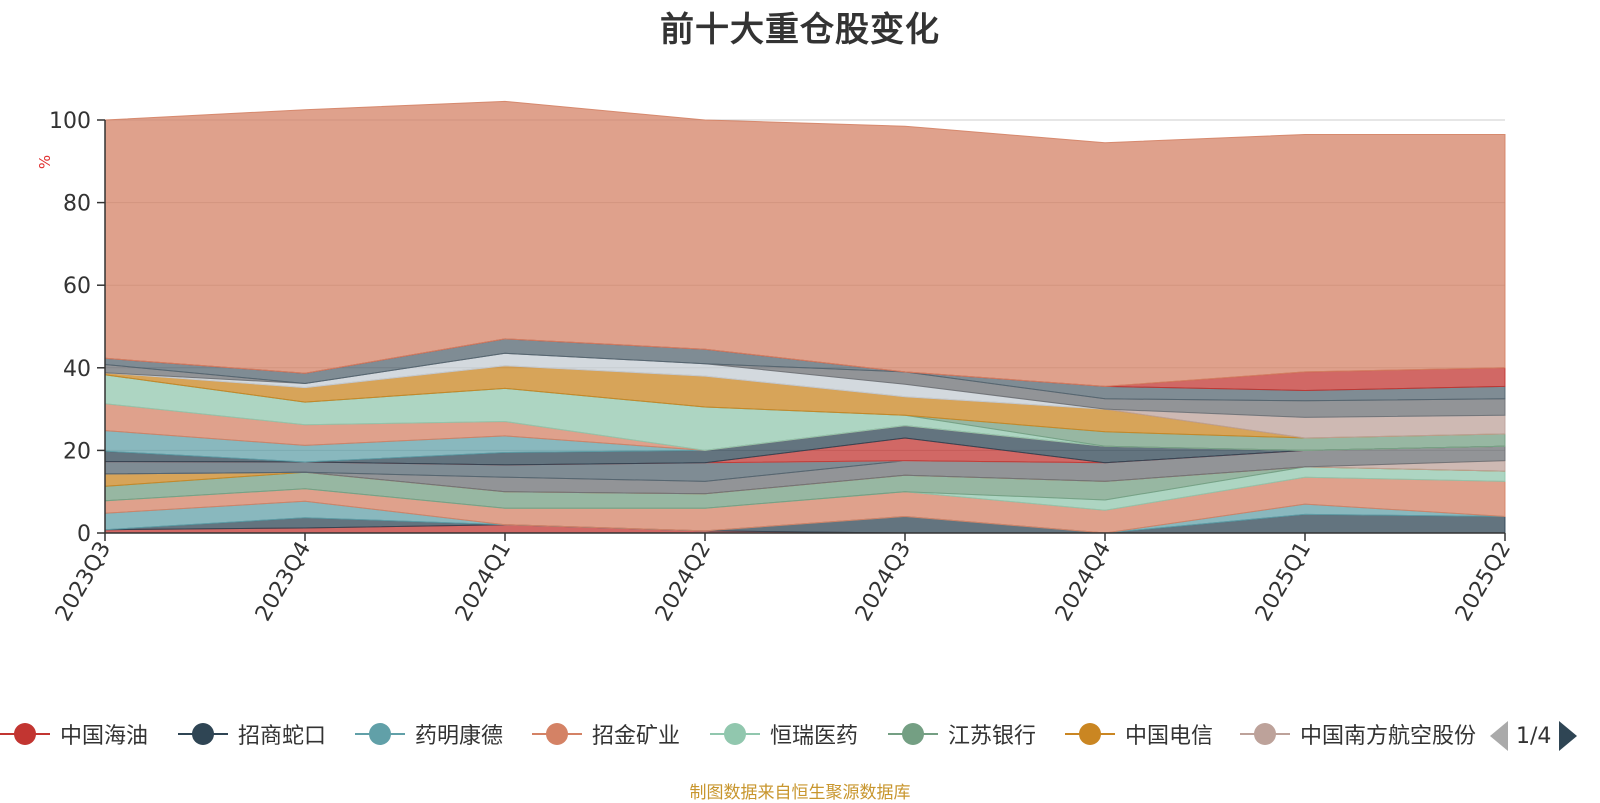 The height and width of the screenshot is (803, 1600). Describe the element at coordinates (104, 736) in the screenshot. I see `legend-label: 中国海油` at that location.